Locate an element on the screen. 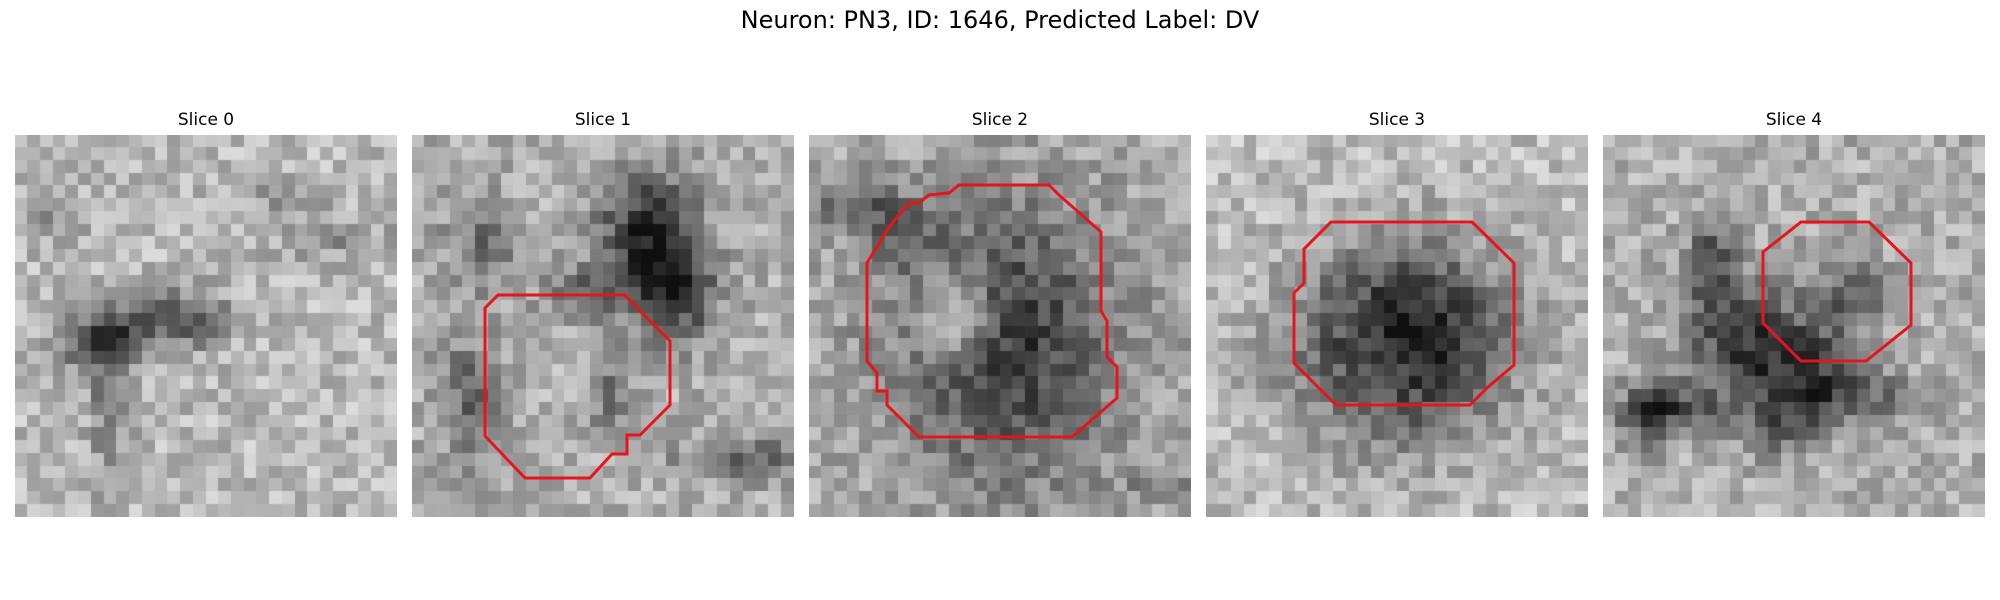 This screenshot has height=600, width=2000. slice-panel-0: Slice 0 is located at coordinates (206, 312).